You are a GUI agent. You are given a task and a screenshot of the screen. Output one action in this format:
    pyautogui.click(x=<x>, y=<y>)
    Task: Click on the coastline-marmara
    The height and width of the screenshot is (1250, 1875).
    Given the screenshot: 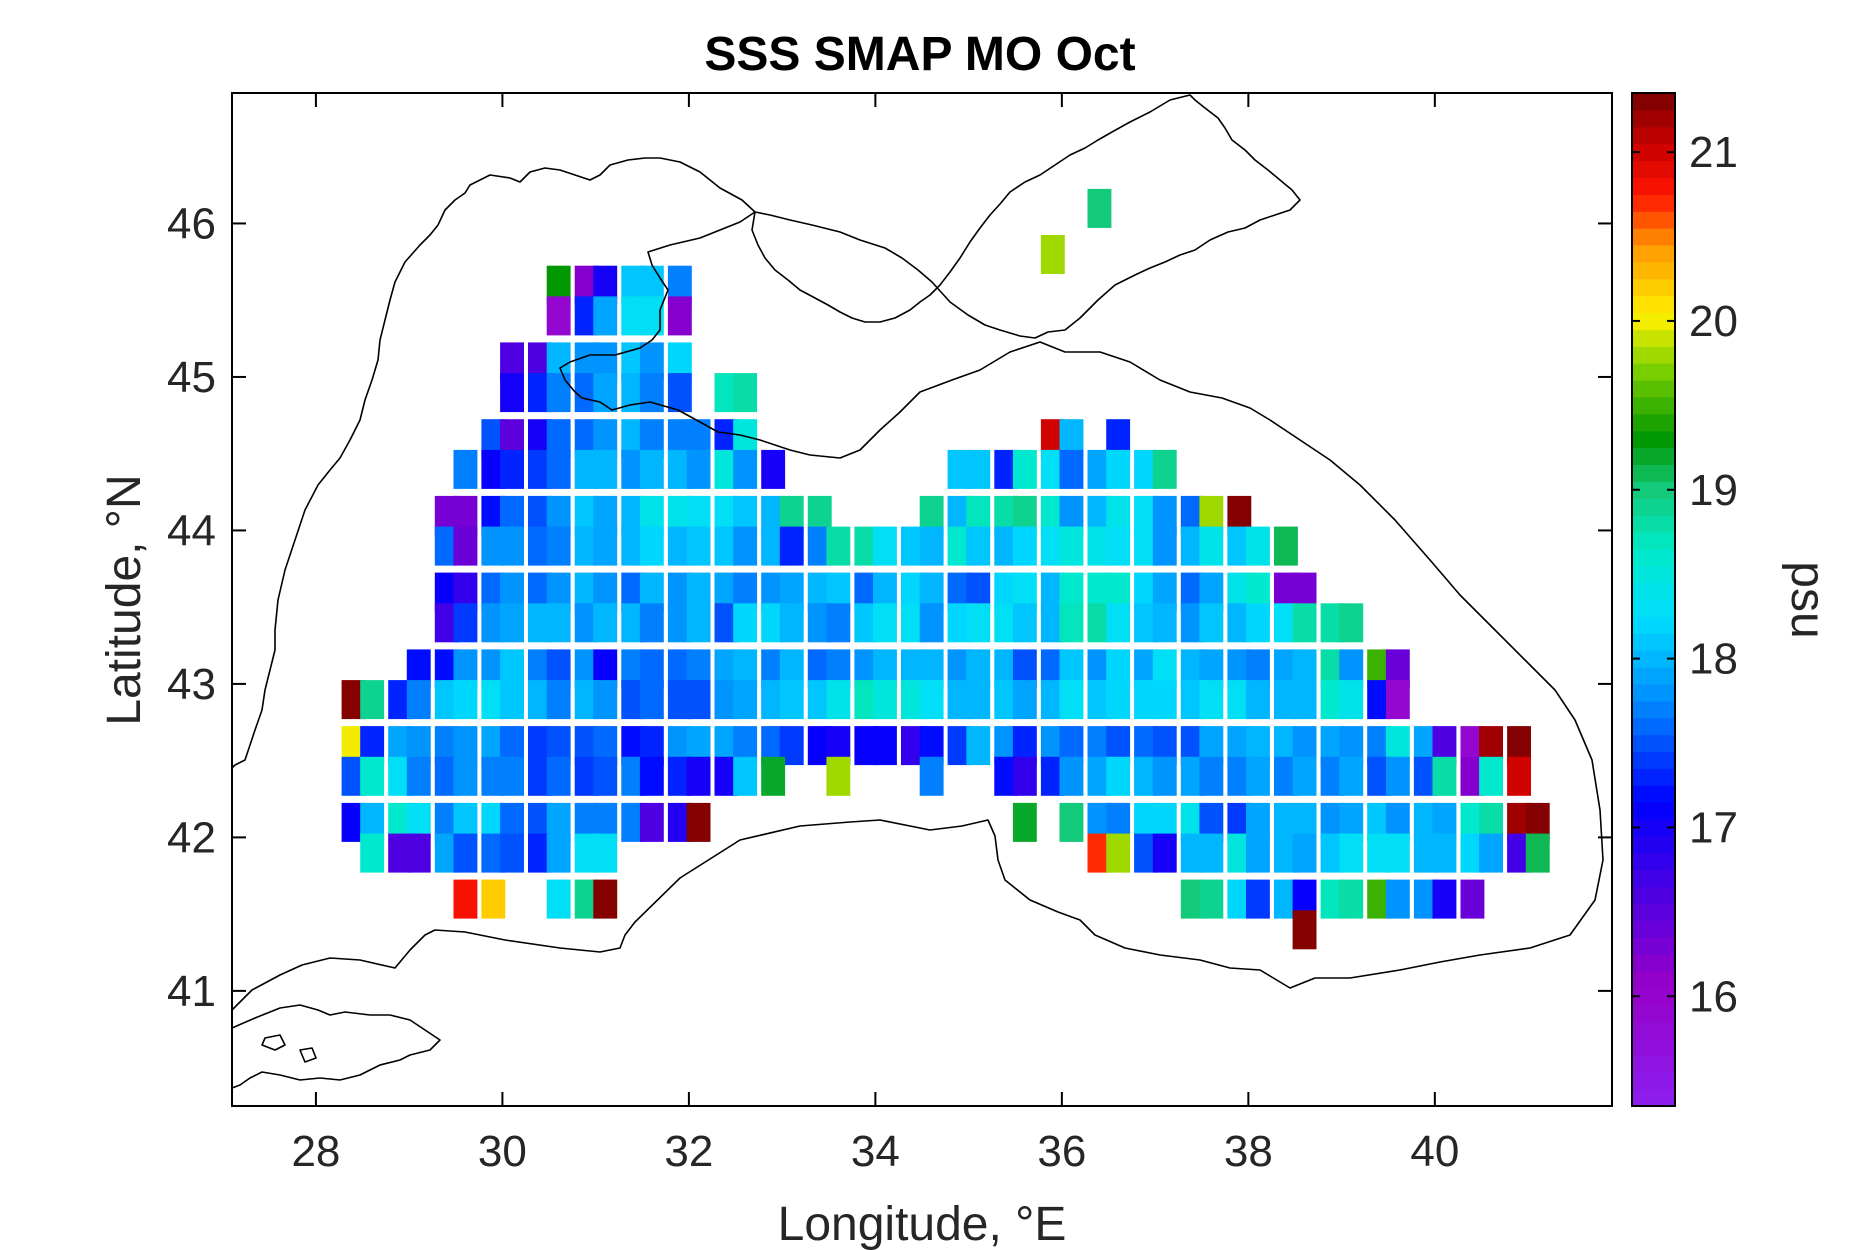 What is the action you would take?
    pyautogui.click(x=336, y=1046)
    